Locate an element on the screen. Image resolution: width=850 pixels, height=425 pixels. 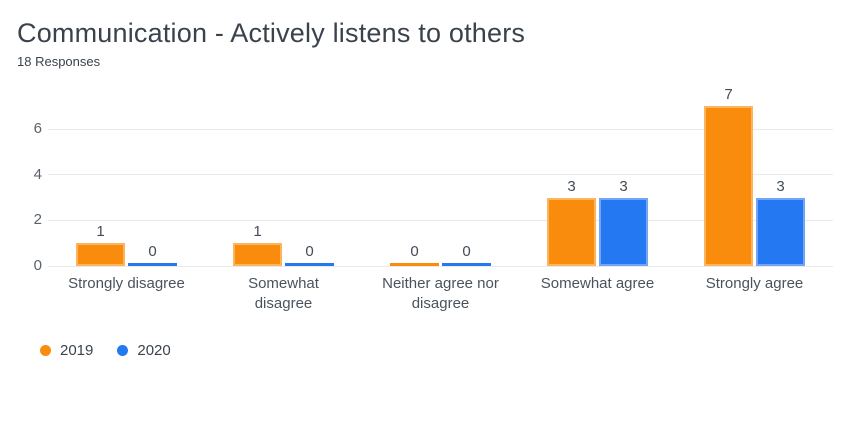
legend-label: 2019 is located at coordinates (77, 350).